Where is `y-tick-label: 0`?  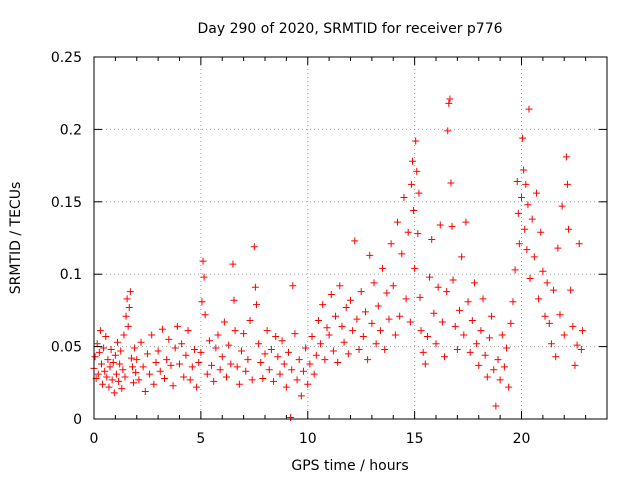 y-tick-label: 0 is located at coordinates (77, 420).